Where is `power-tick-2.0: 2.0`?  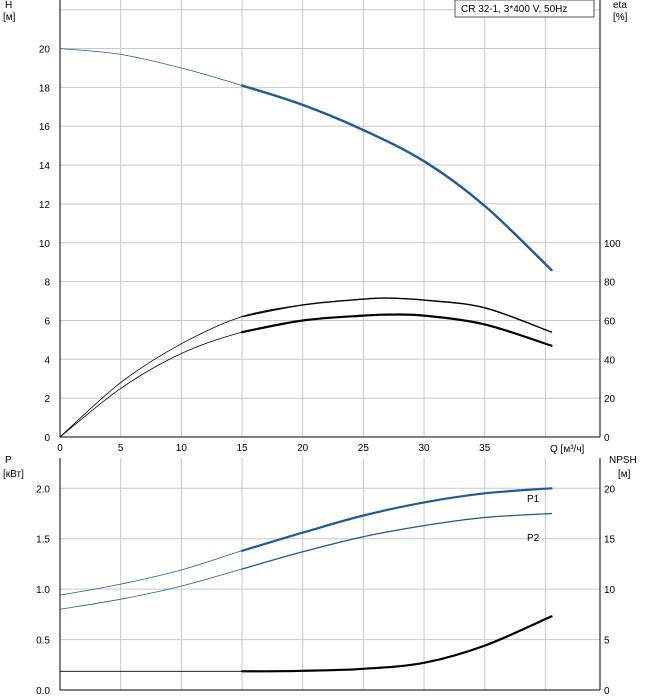 power-tick-2.0: 2.0 is located at coordinates (43, 489).